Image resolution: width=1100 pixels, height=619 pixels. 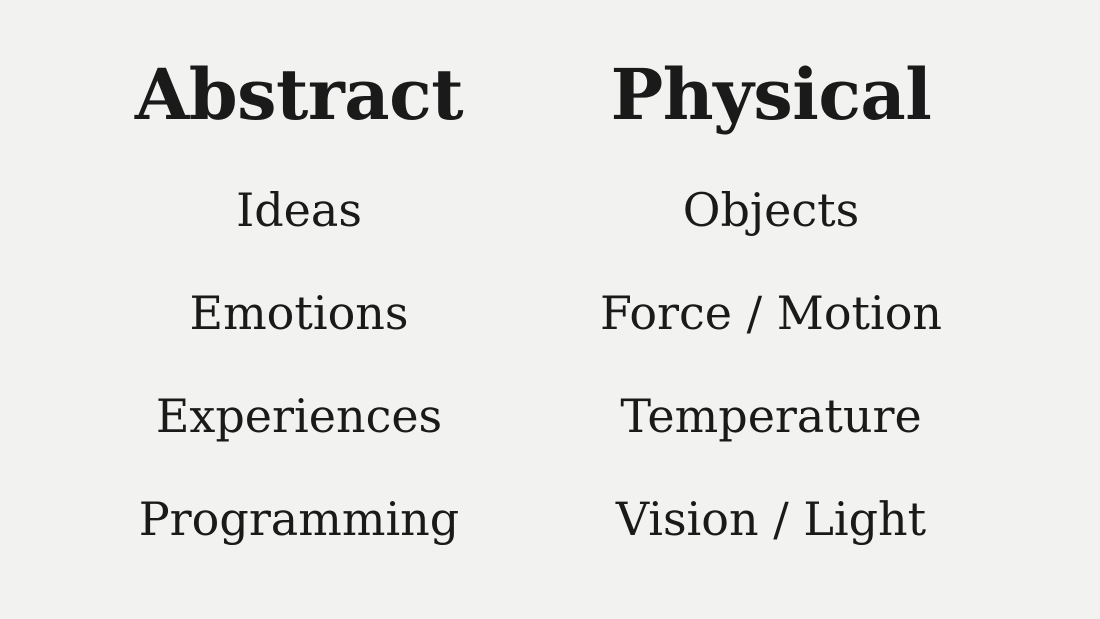 What do you see at coordinates (771, 416) in the screenshot?
I see `physical-item-temperature: Temperature` at bounding box center [771, 416].